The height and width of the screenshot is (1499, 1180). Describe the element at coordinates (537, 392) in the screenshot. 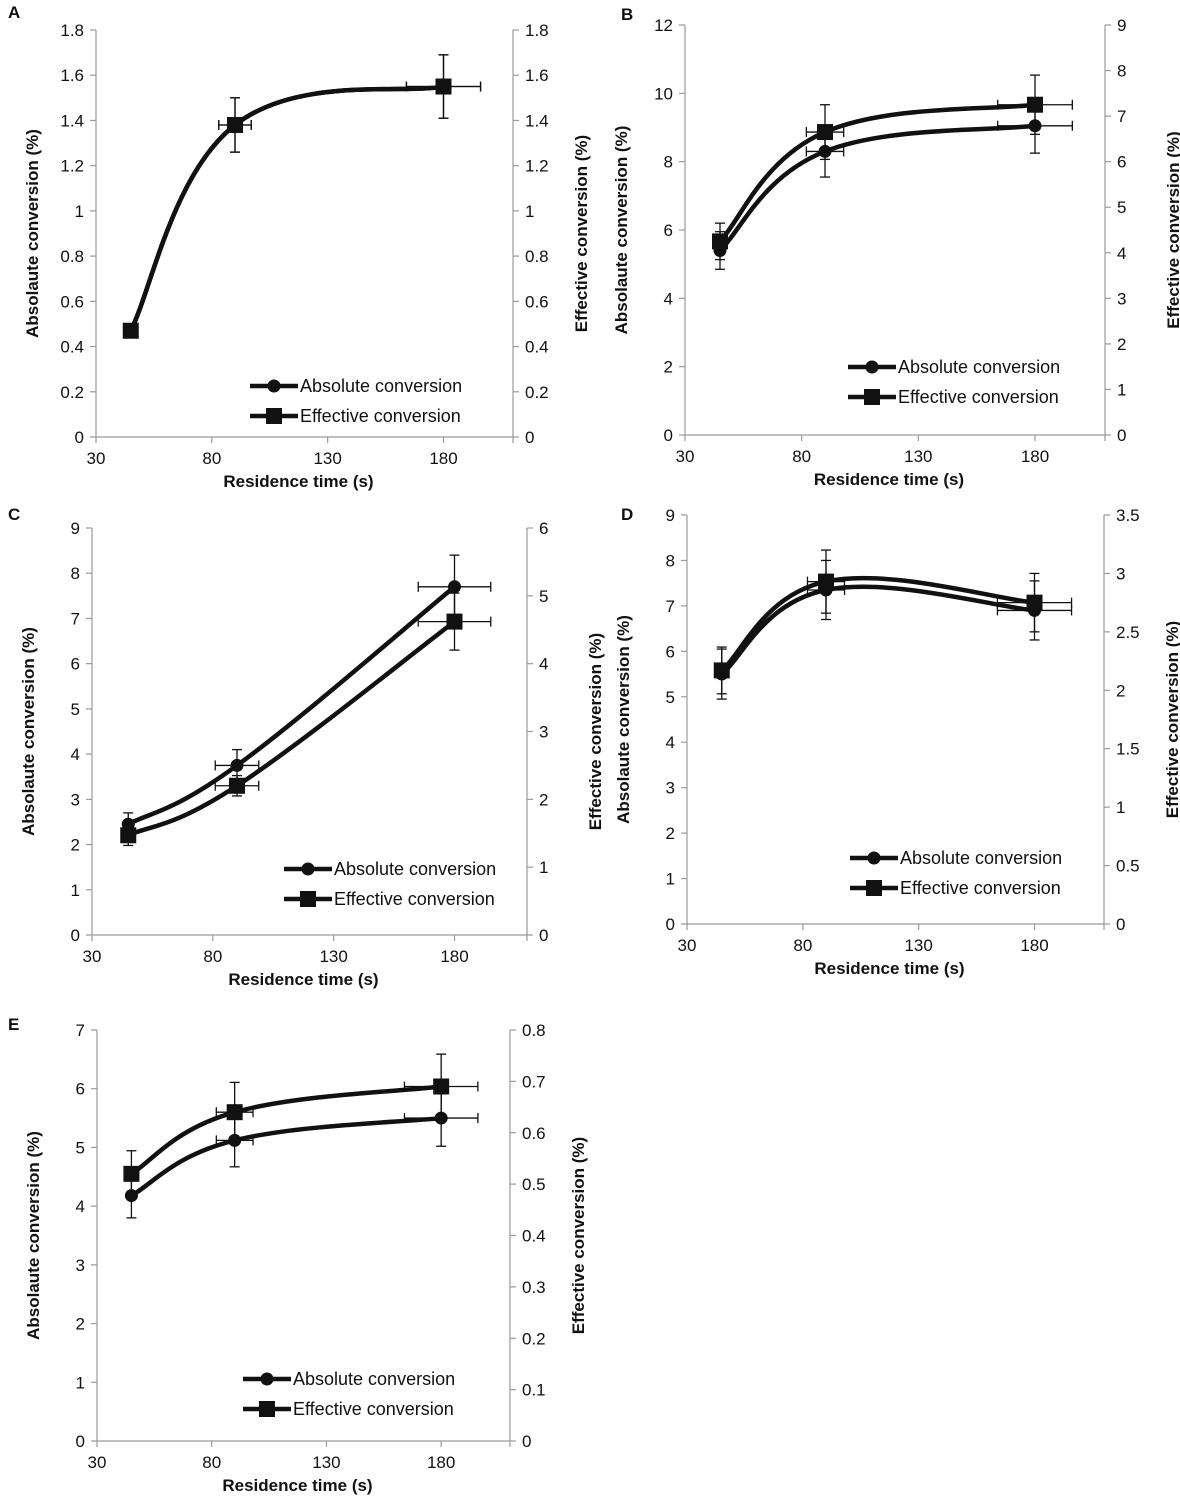

I see `right-tick-label: 0.2` at that location.